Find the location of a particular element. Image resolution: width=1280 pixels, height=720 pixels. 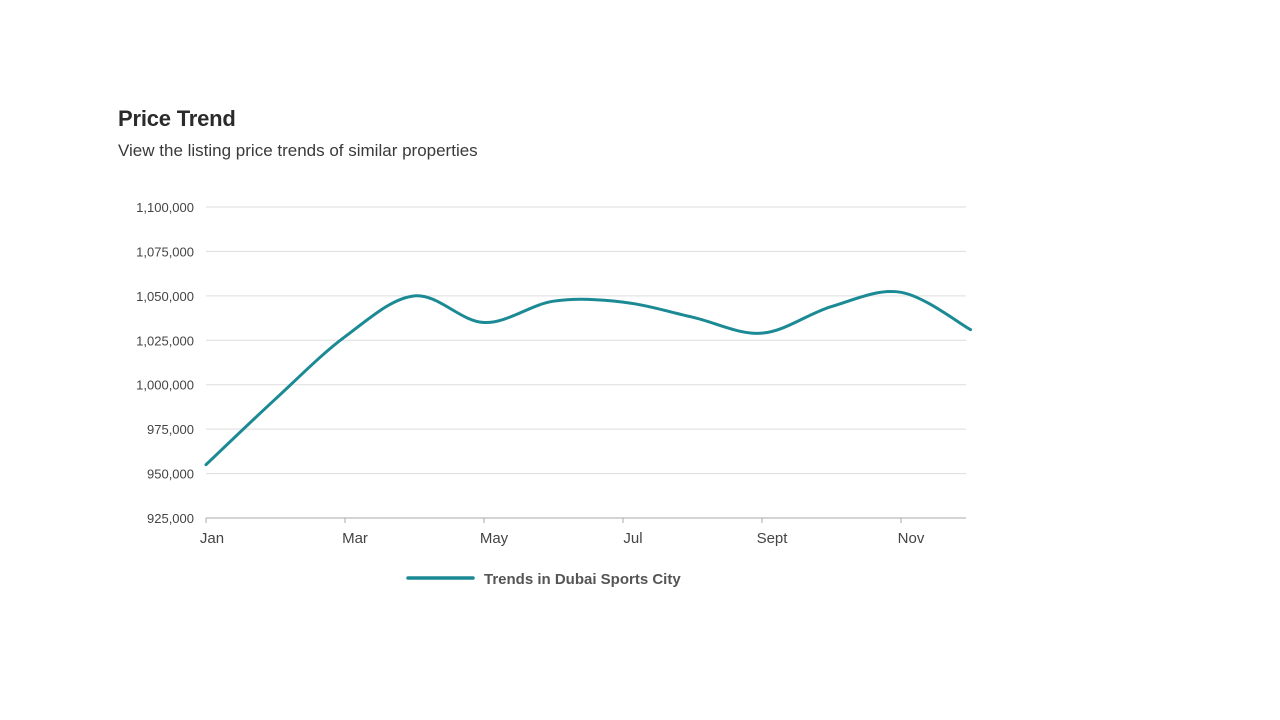

y-tick-label: 1,100,000 is located at coordinates (165, 207).